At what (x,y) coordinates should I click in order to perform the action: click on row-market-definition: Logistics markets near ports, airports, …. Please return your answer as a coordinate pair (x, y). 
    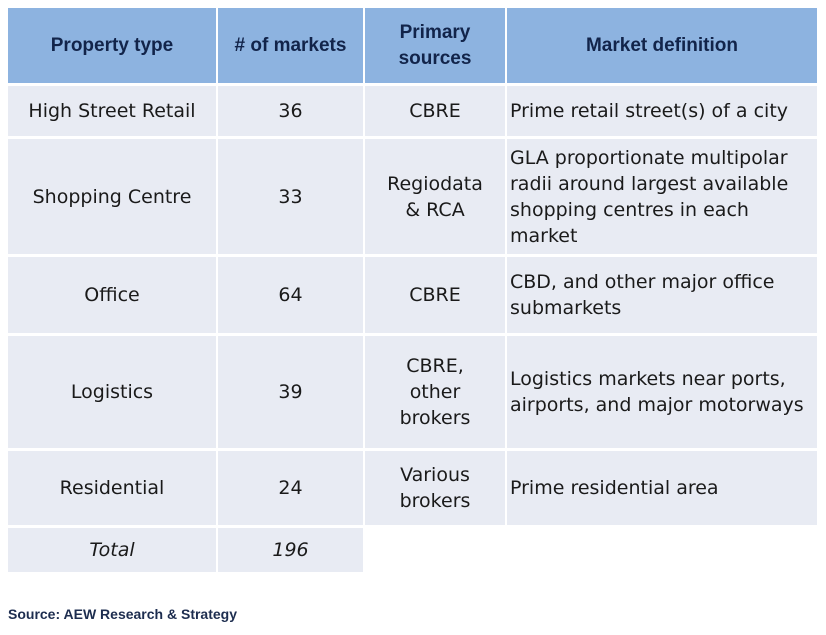
    Looking at the image, I should click on (662, 392).